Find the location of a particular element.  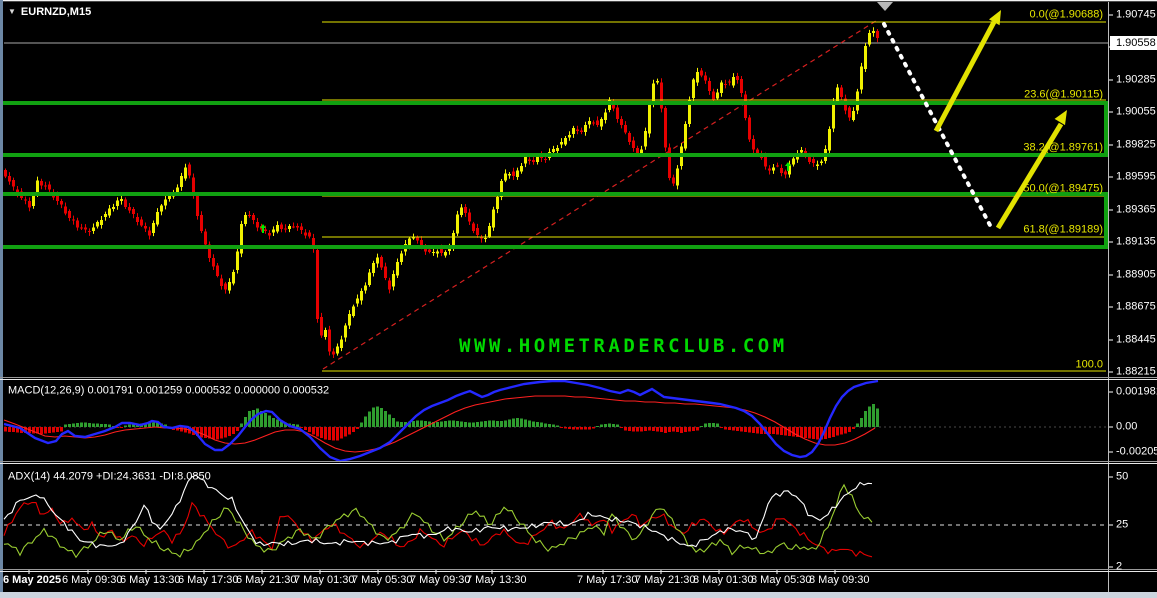

current-price-tag: 1.90558 is located at coordinates (1133, 43).